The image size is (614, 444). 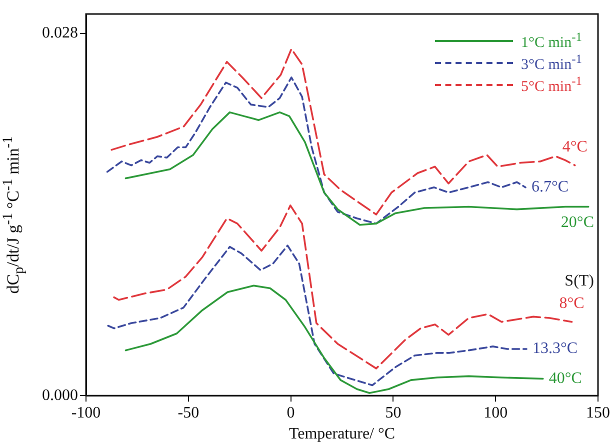 What do you see at coordinates (60, 33) in the screenshot?
I see `y-tick-label: 0.028` at bounding box center [60, 33].